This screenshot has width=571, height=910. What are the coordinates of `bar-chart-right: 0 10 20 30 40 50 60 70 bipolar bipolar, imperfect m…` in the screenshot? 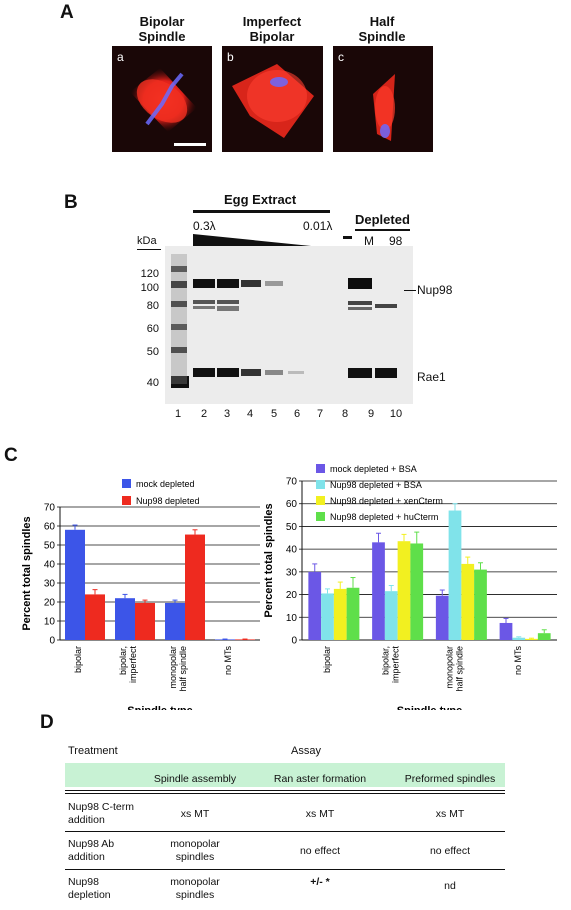 It's located at (410, 587).